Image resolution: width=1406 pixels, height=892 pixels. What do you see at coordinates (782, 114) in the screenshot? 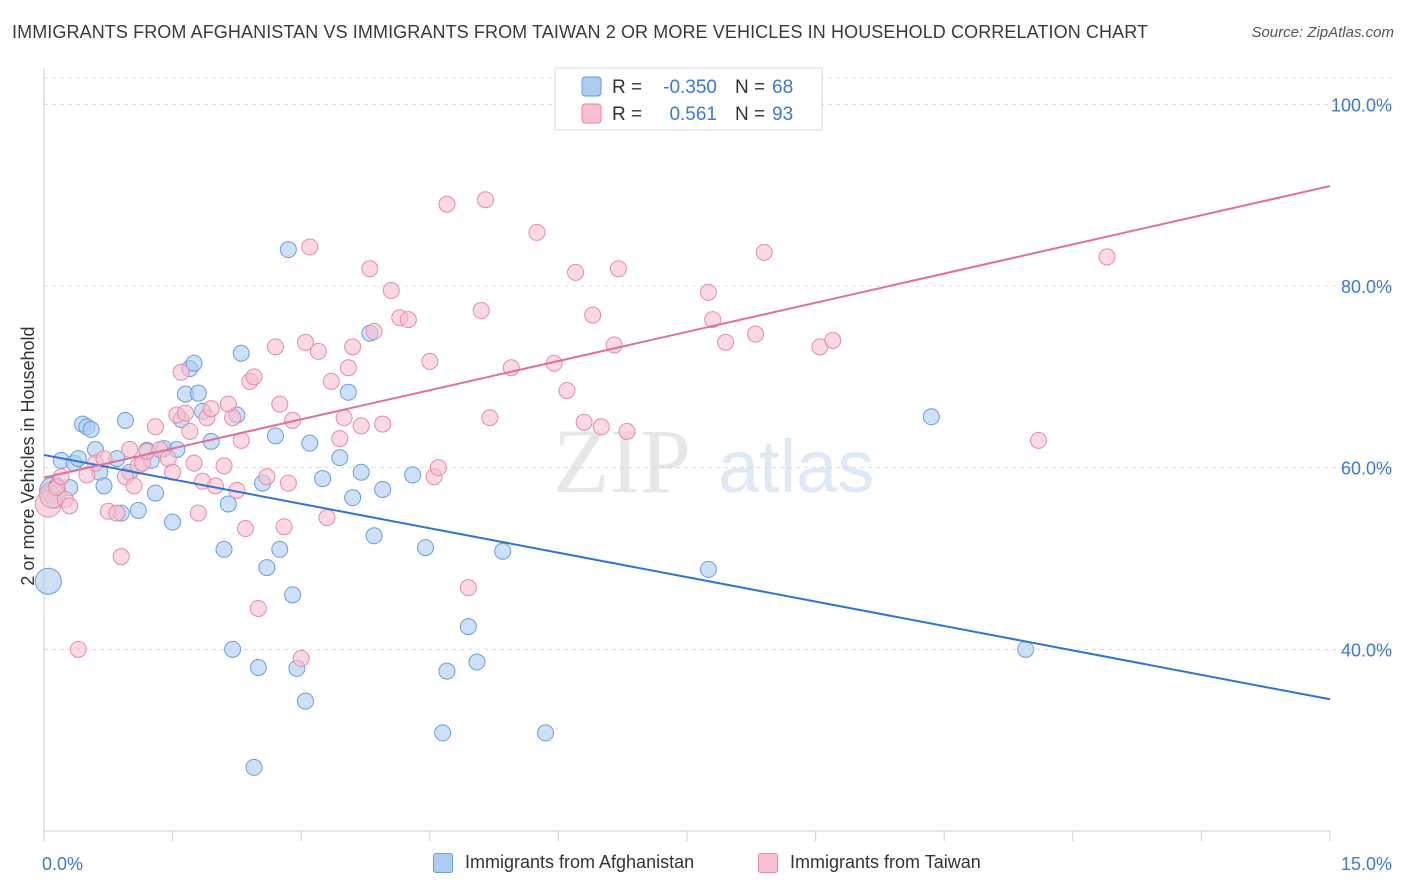
I see `stats-n-value-taiwan: 93` at bounding box center [782, 114].